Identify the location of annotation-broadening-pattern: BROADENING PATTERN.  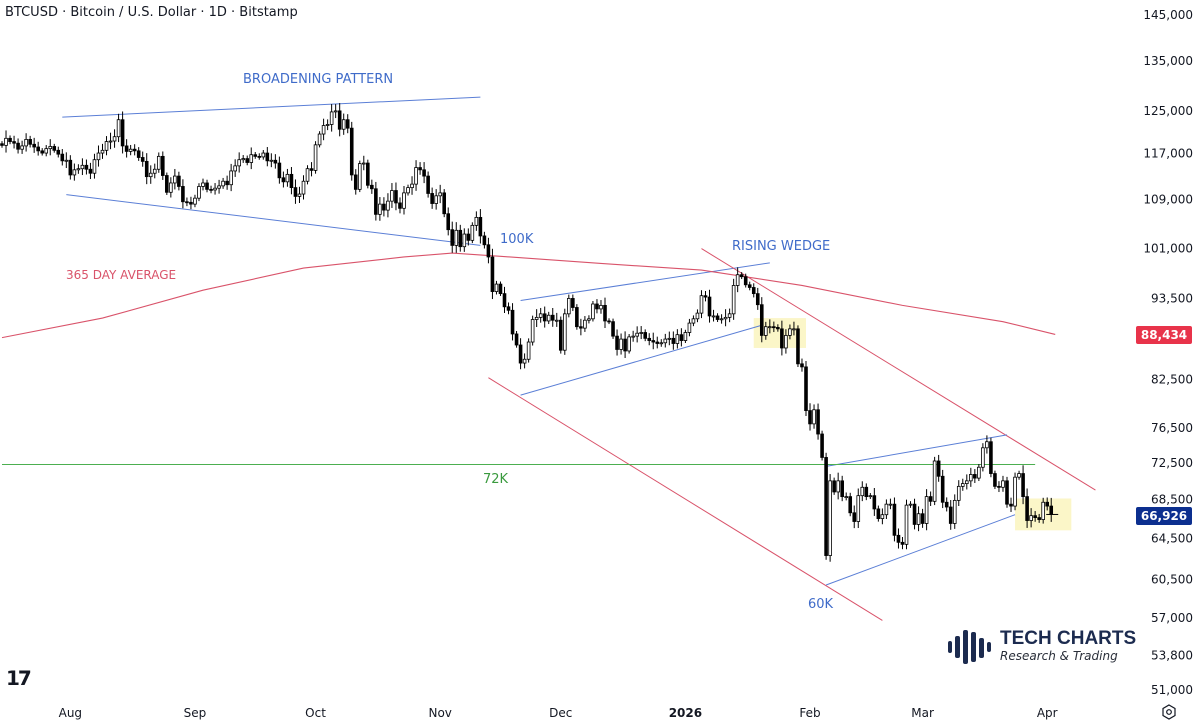
(318, 79).